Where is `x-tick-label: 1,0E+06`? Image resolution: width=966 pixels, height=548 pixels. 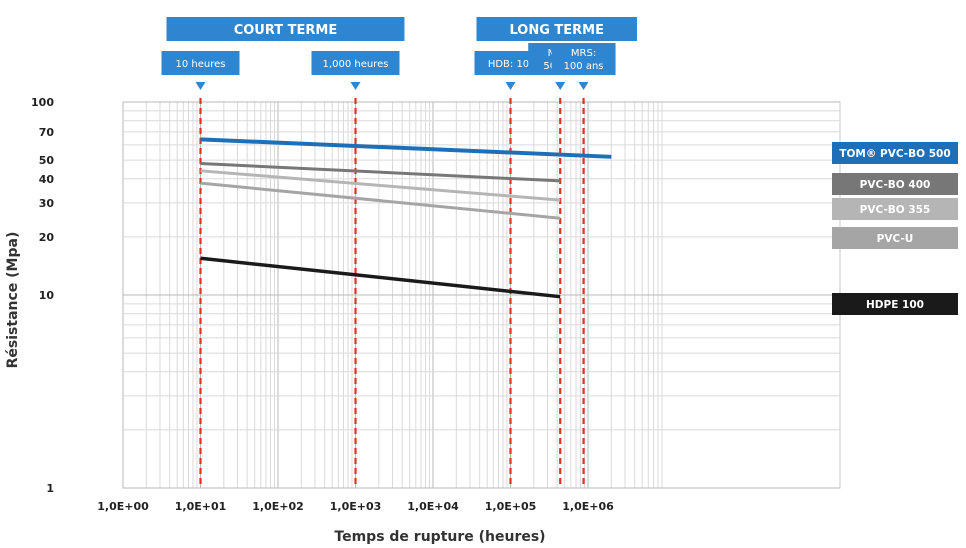 x-tick-label: 1,0E+06 is located at coordinates (588, 506).